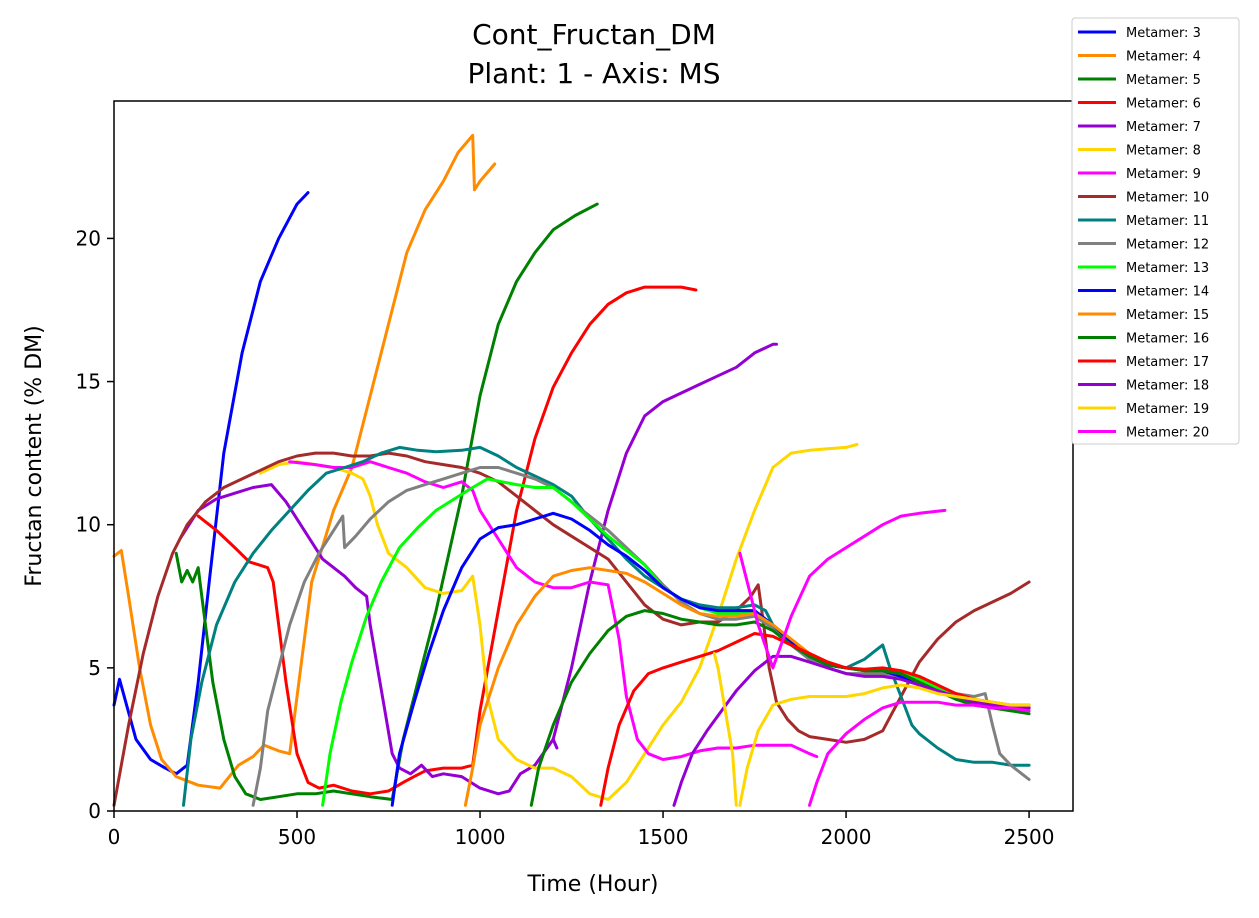 The image size is (1259, 918). Describe the element at coordinates (88, 238) in the screenshot. I see `y-tick-label: 20` at that location.